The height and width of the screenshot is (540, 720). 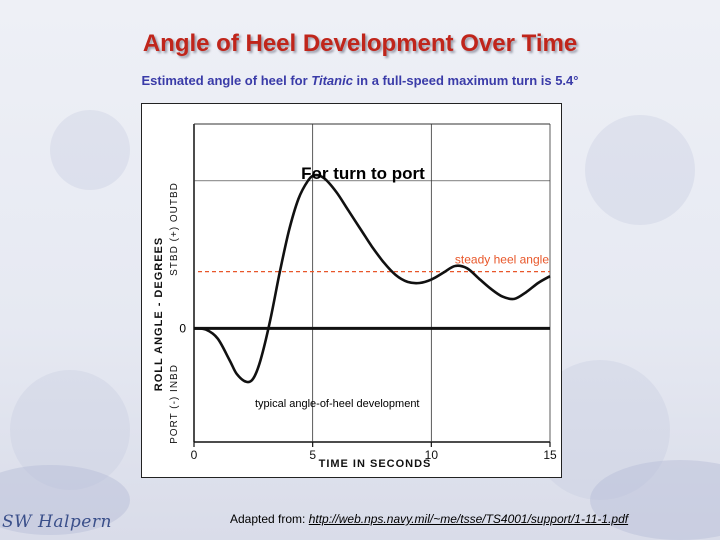 I want to click on x-tick-label-5: 5, so click(x=312, y=455).